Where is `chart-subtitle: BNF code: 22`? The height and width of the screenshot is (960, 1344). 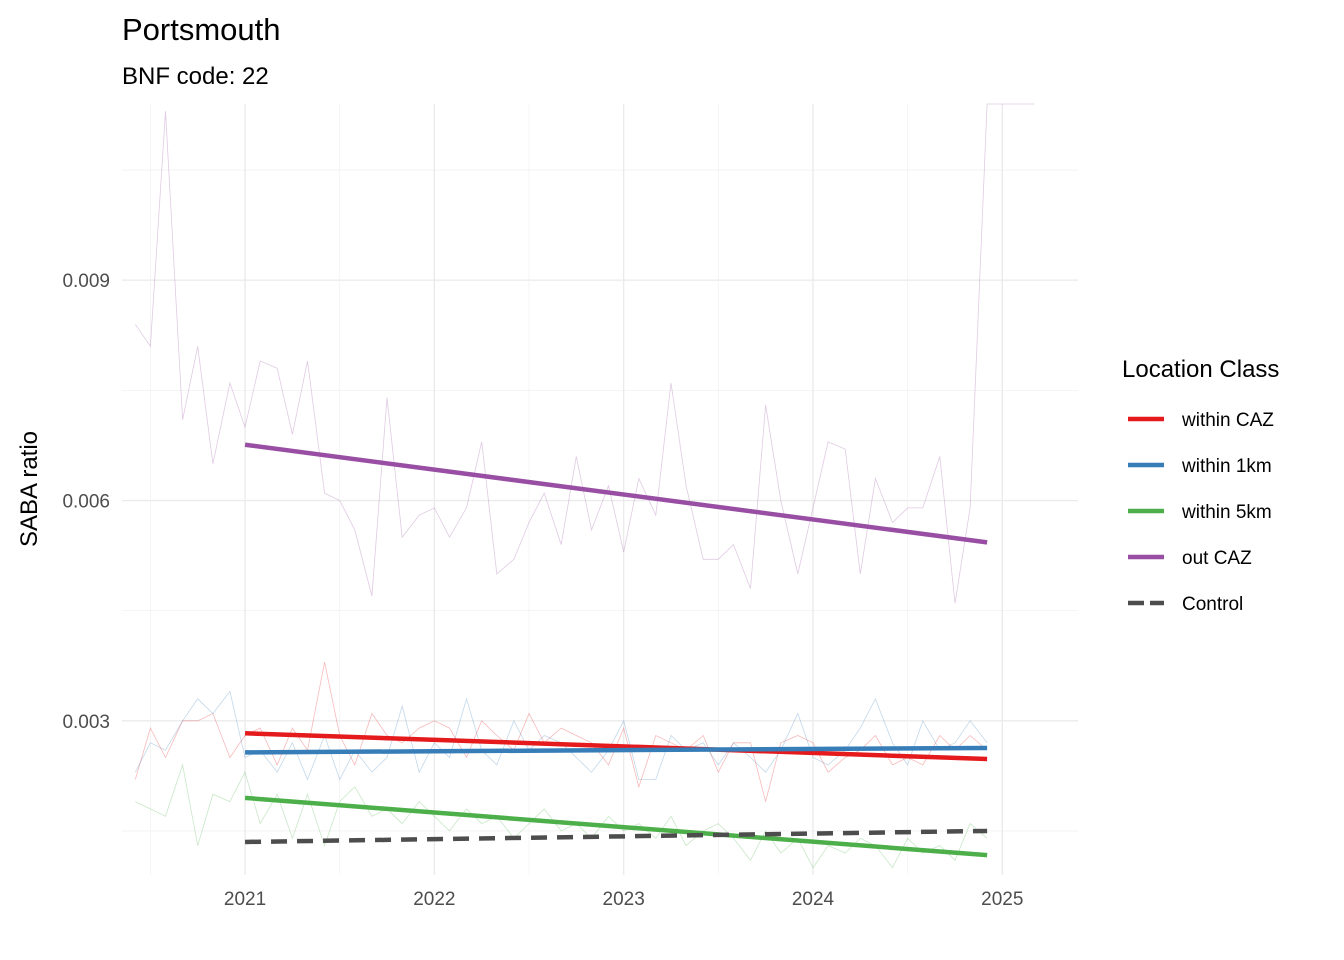
chart-subtitle: BNF code: 22 is located at coordinates (195, 76).